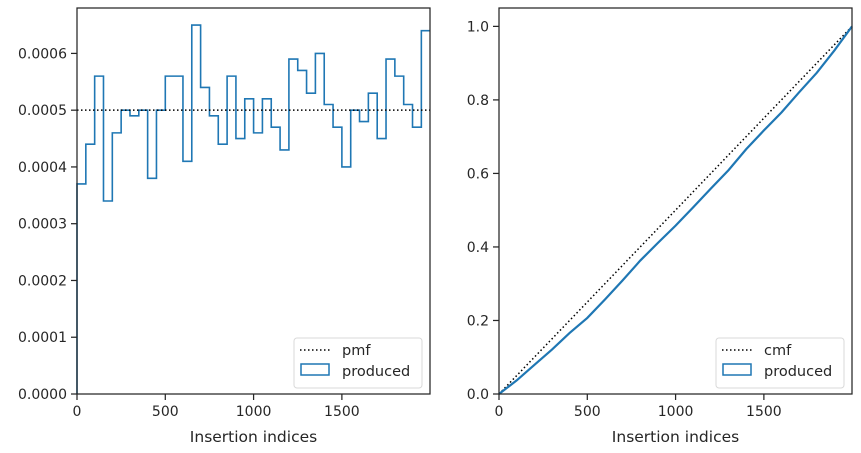 This screenshot has width=861, height=453. Describe the element at coordinates (253, 437) in the screenshot. I see `left-x-axis-label: Insertion indices` at that location.